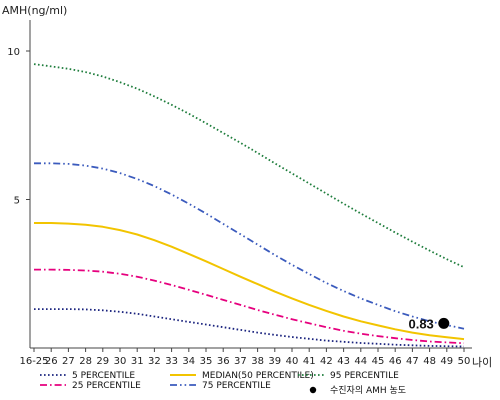 This screenshot has width=500, height=400. I want to click on x-tick-label: 49, so click(446, 361).